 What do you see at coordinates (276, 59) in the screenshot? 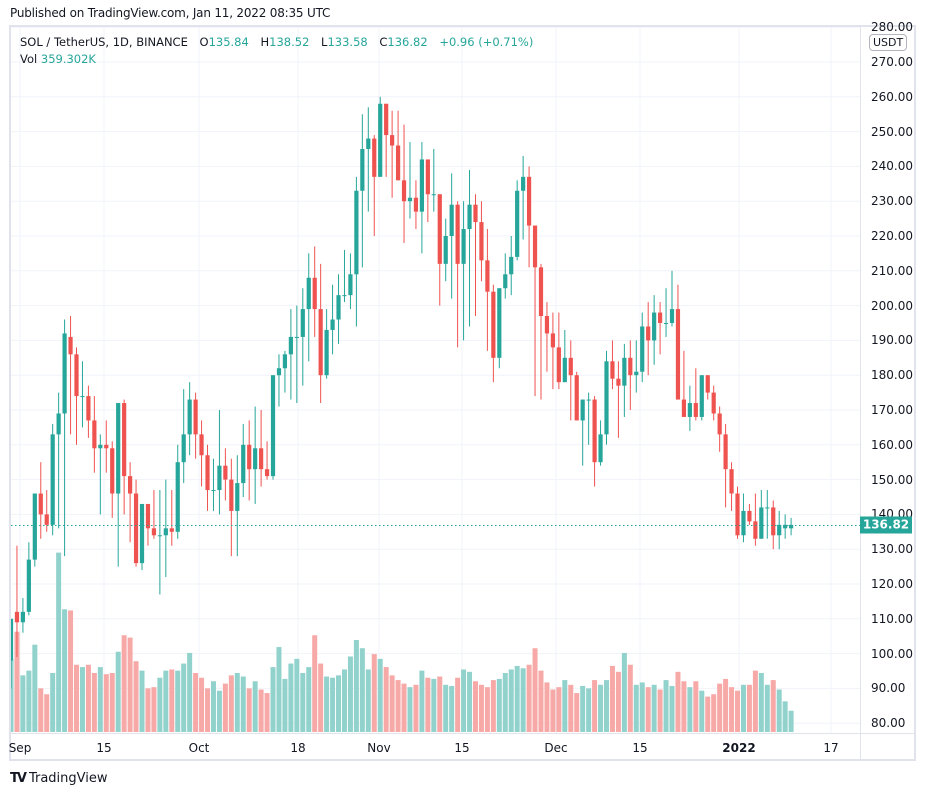
I see `volume-row: Vol 359.302K` at bounding box center [276, 59].